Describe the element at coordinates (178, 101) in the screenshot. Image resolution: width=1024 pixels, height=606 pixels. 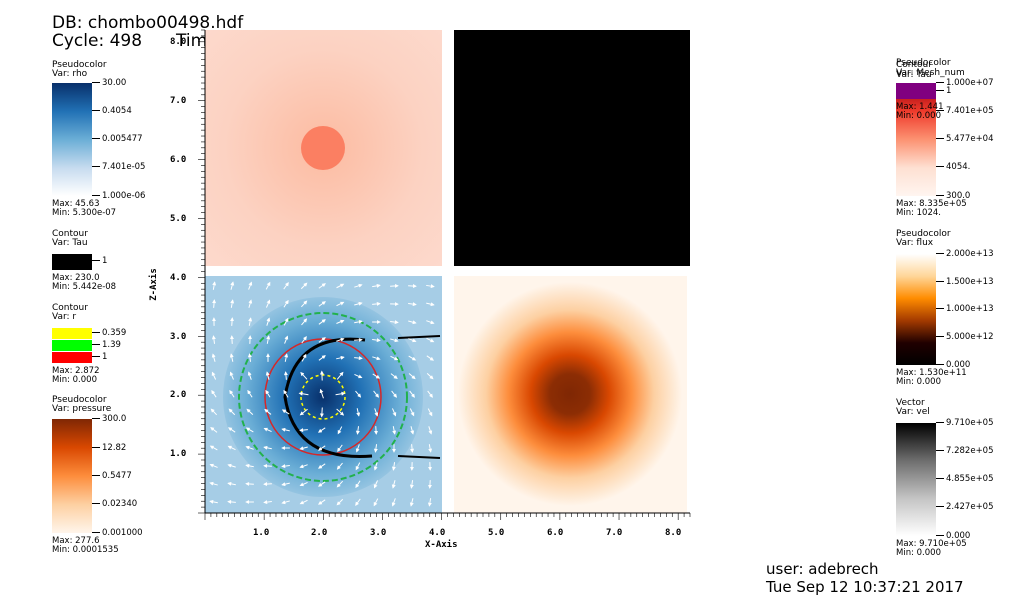
I see `y-tick-label: 7.0` at that location.